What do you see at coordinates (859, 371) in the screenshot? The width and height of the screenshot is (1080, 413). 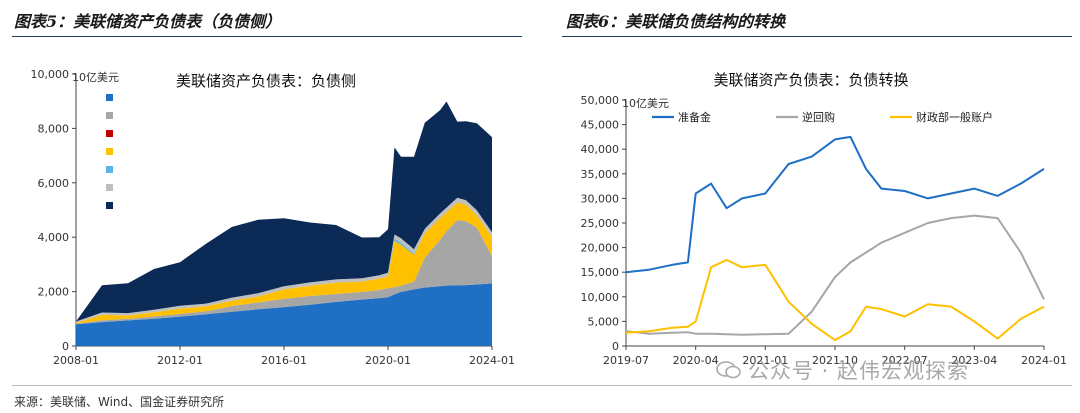 I see `watermark: 公众号 · 赵伟宏观探索` at bounding box center [859, 371].